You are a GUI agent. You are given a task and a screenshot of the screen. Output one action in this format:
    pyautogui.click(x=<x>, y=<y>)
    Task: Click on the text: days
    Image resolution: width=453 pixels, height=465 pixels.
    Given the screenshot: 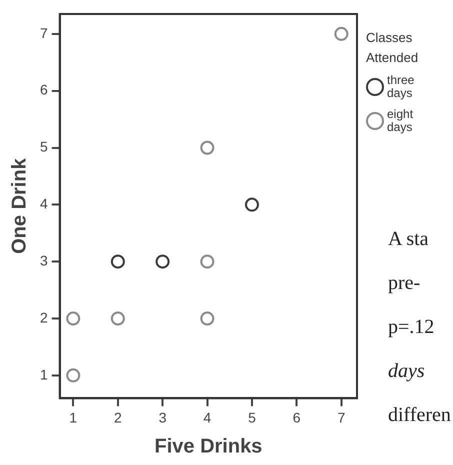 What is the action you would take?
    pyautogui.click(x=407, y=372)
    